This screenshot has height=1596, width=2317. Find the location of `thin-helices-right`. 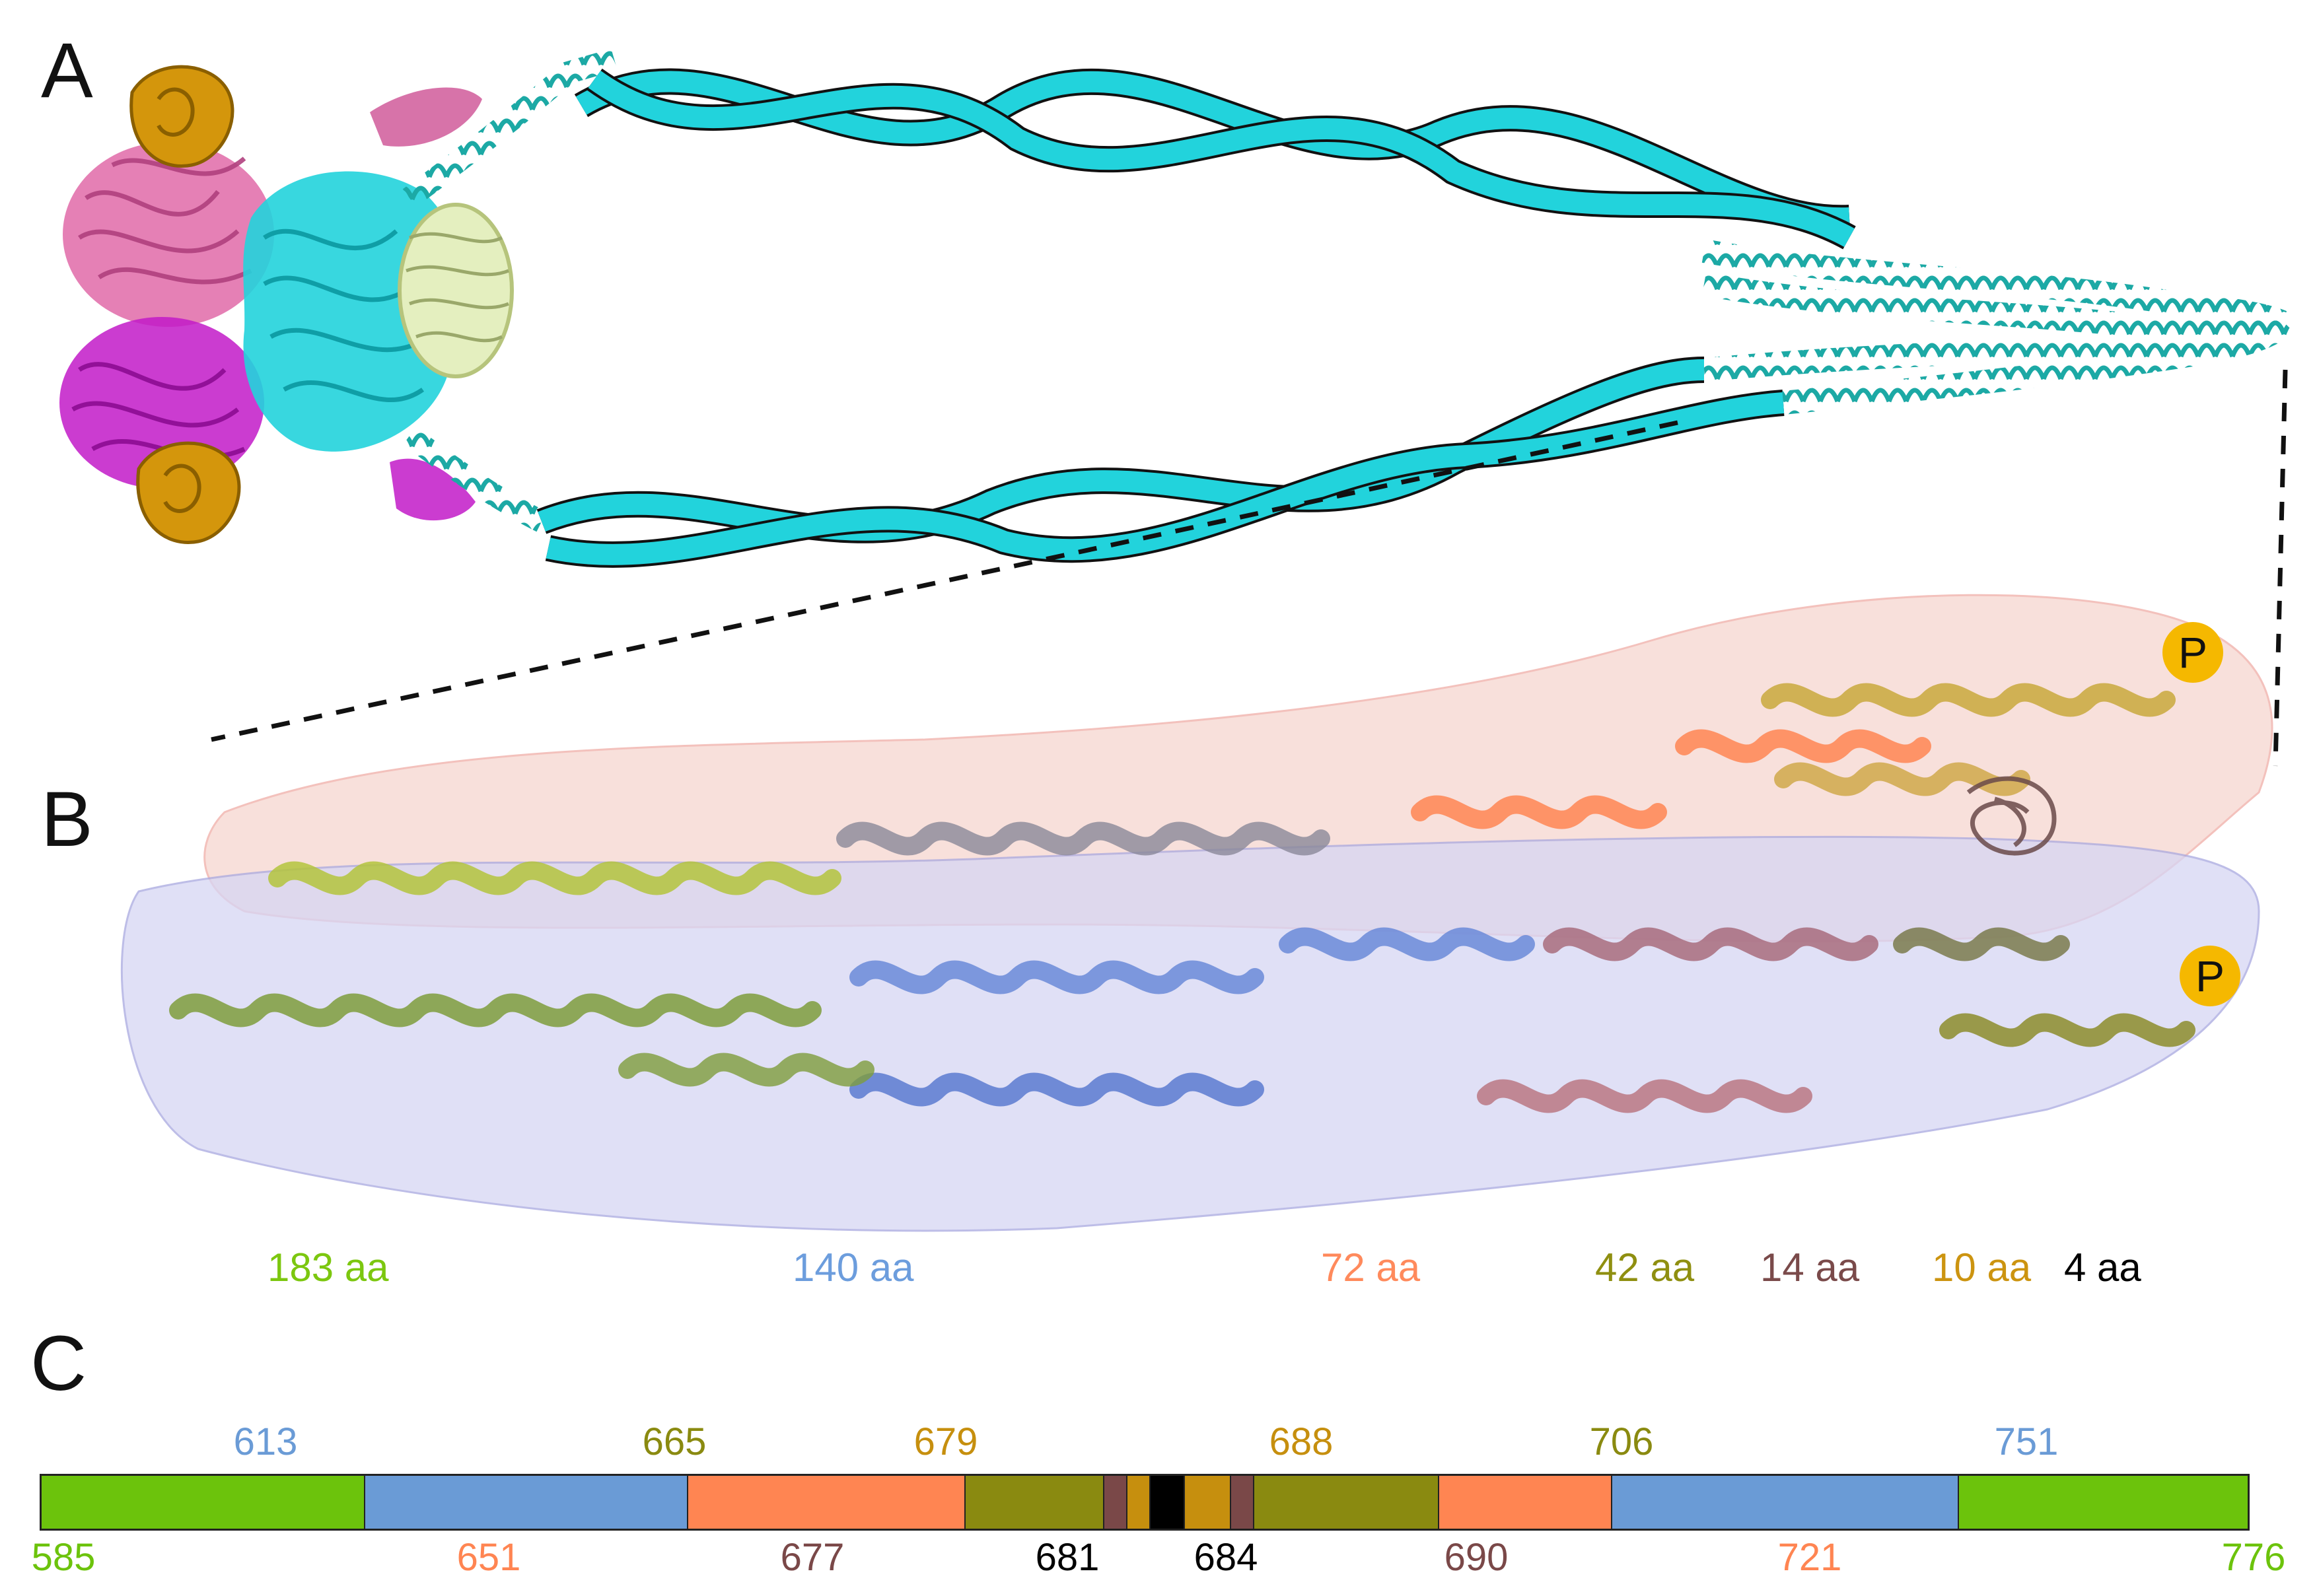

thin-helices-right is located at coordinates (1997, 327).